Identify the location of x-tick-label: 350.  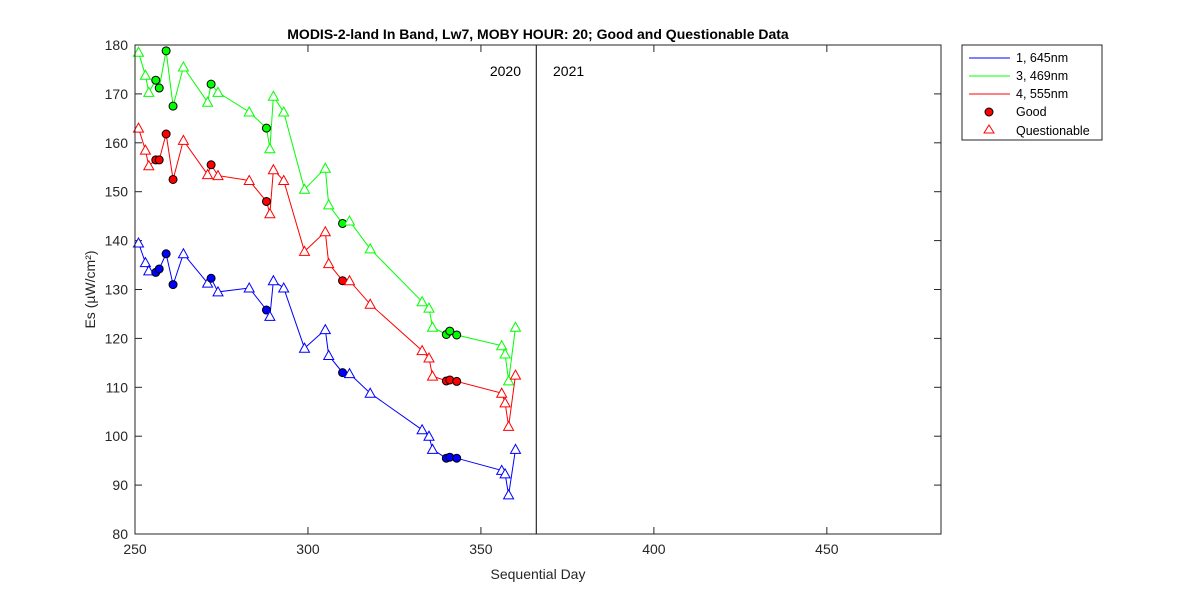
(481, 549).